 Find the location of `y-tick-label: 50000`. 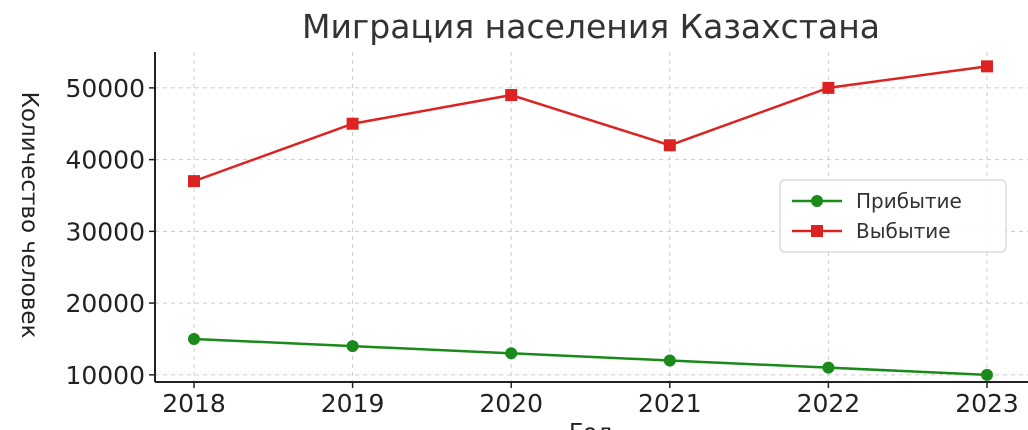

y-tick-label: 50000 is located at coordinates (105, 88).